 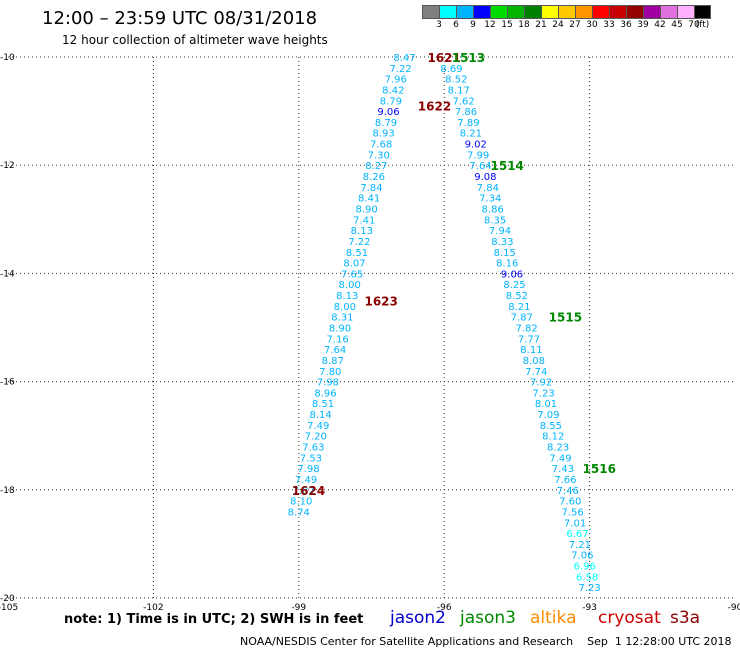 What do you see at coordinates (685, 618) in the screenshot?
I see `legend-s3a: s3a` at bounding box center [685, 618].